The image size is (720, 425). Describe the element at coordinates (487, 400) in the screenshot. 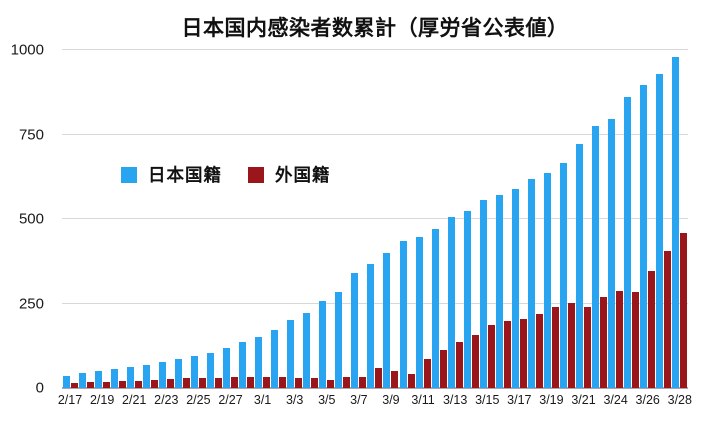

I see `x-axis-tick-label: 3/15` at that location.